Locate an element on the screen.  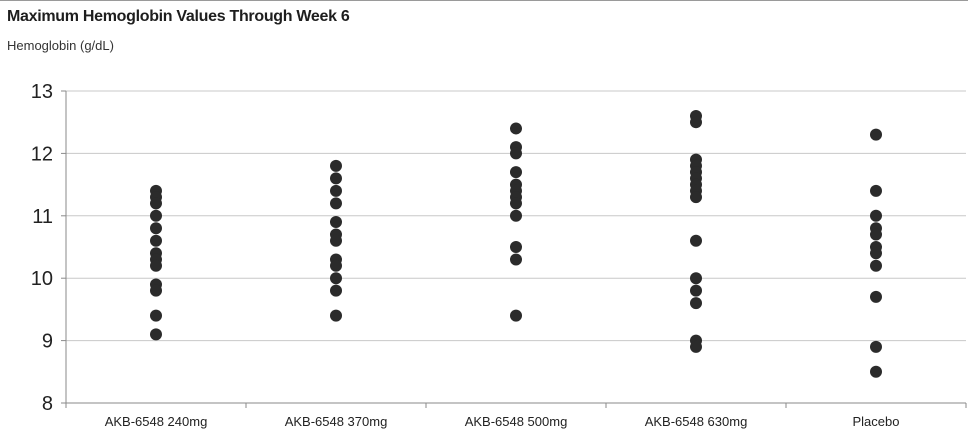
x-tick-label-4: AKB-6548 630mg is located at coordinates (696, 421).